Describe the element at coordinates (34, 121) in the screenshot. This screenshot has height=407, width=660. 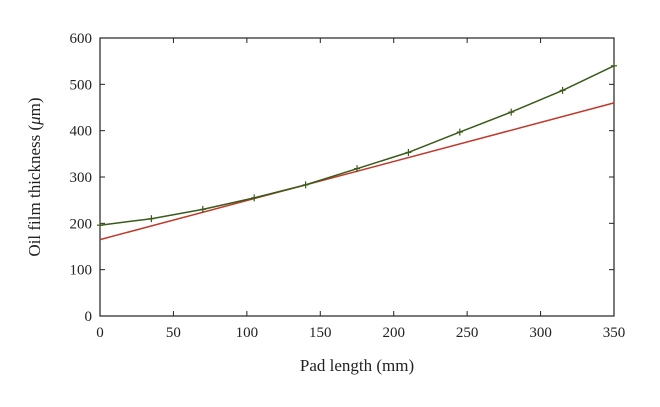
I see `y-axis-title-unit: μ` at that location.